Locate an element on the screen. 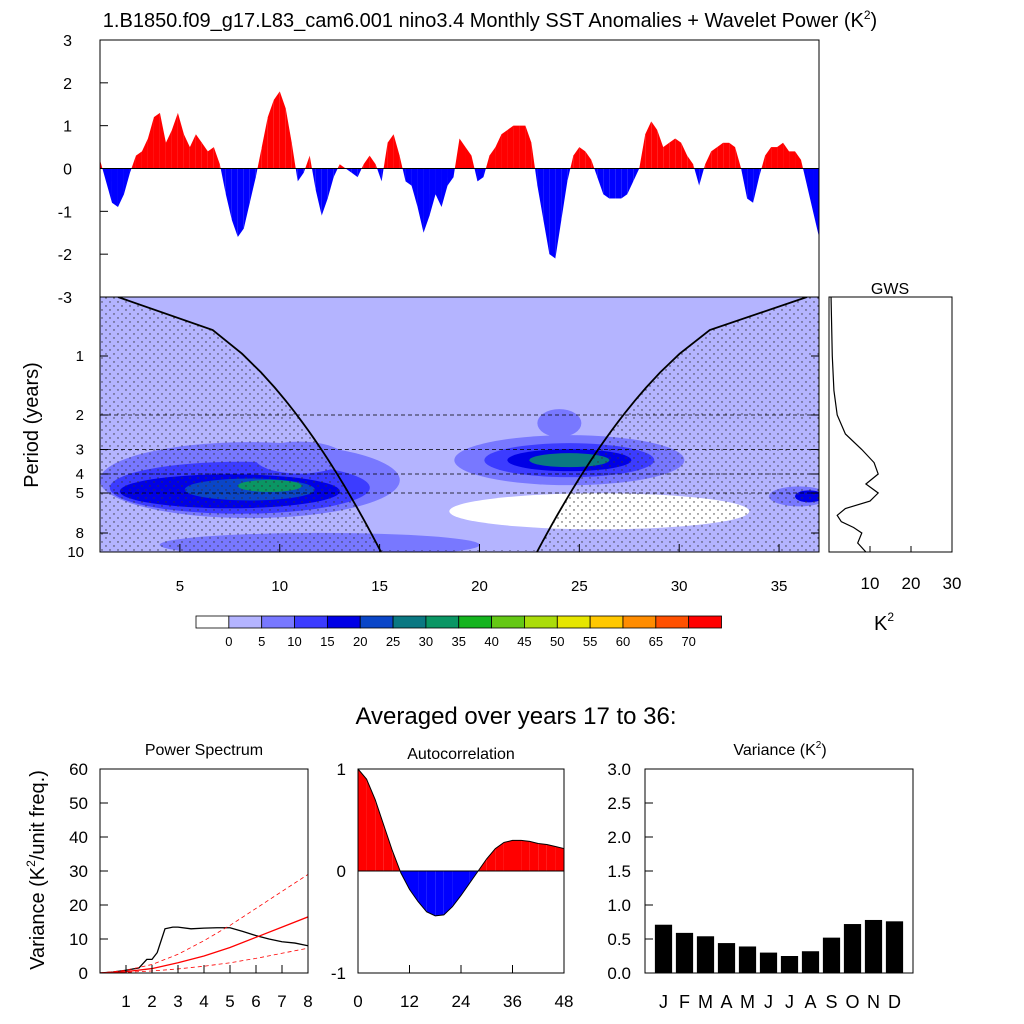 The height and width of the screenshot is (1024, 1024). colorbar-boxes is located at coordinates (458, 622).